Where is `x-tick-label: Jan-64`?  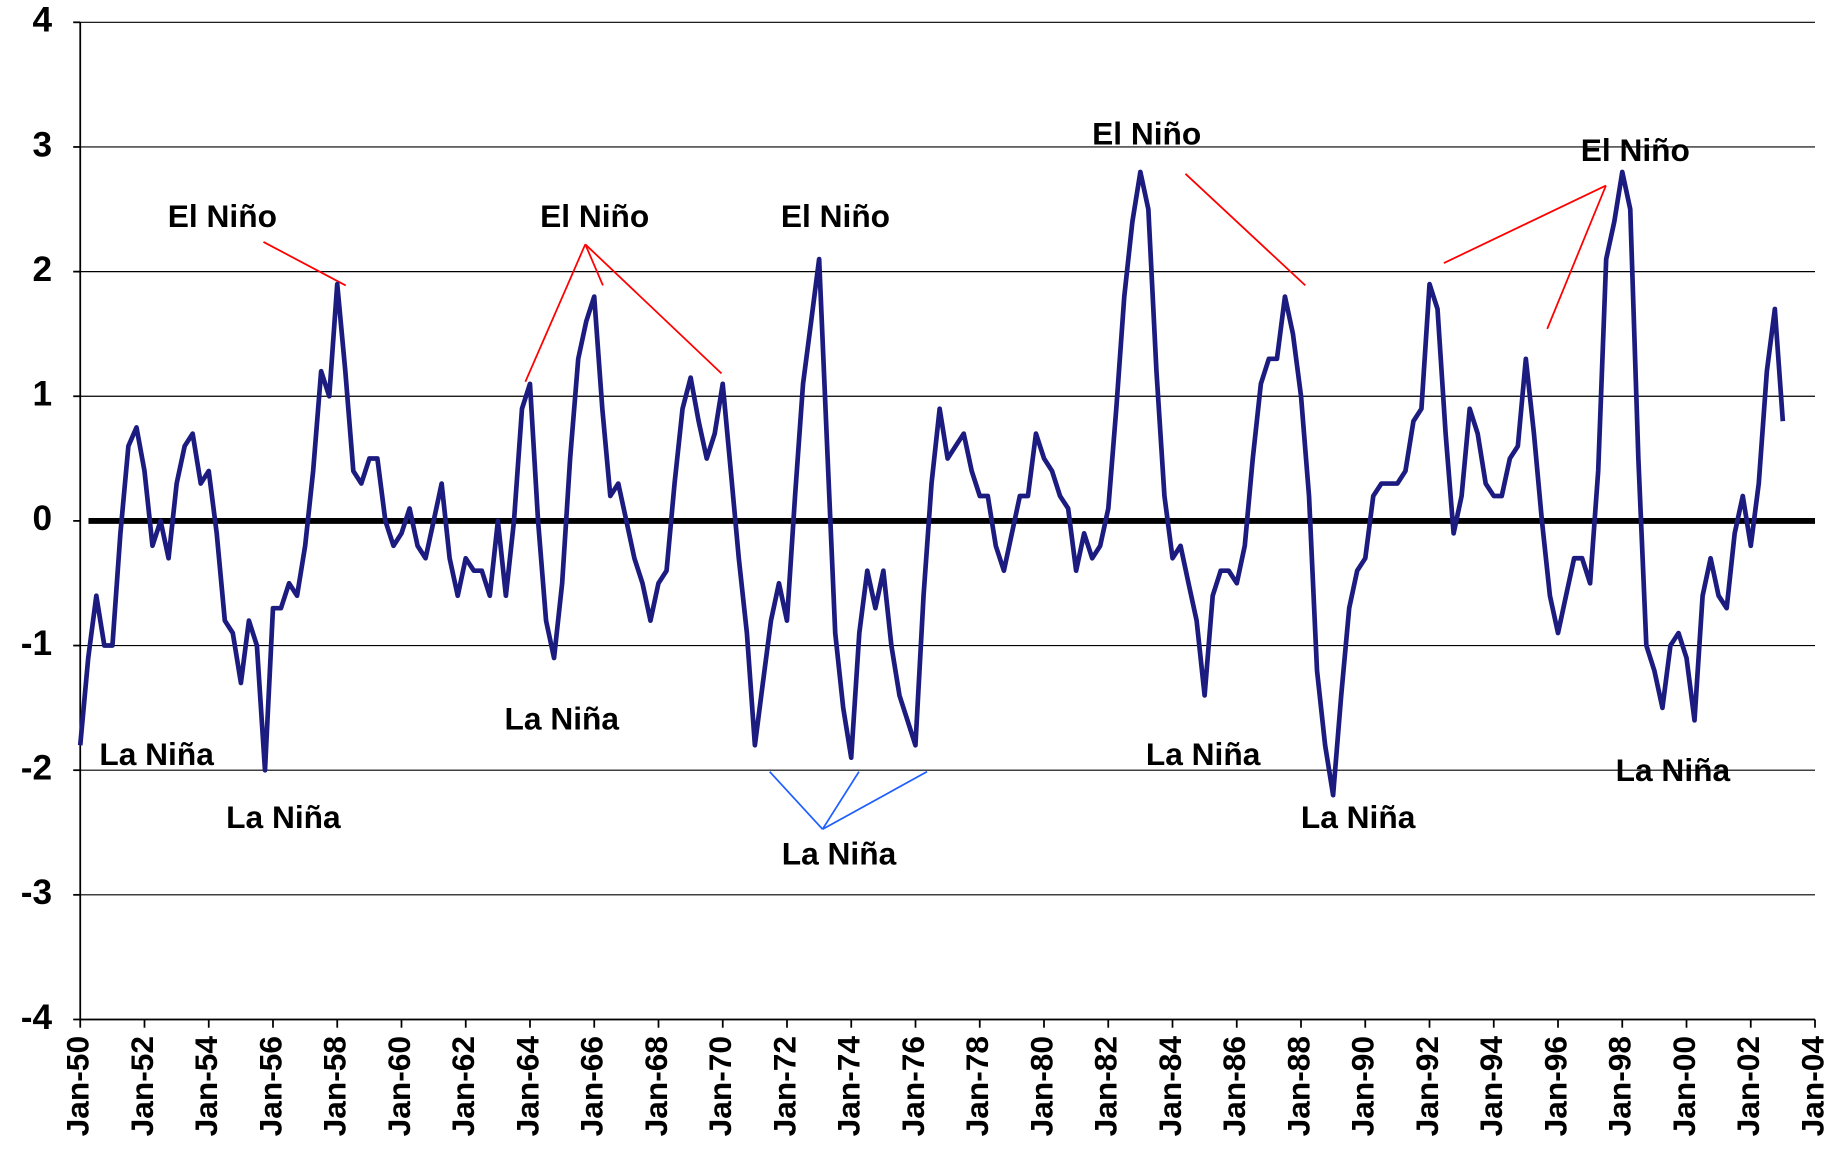
x-tick-label: Jan-64 is located at coordinates (527, 1086).